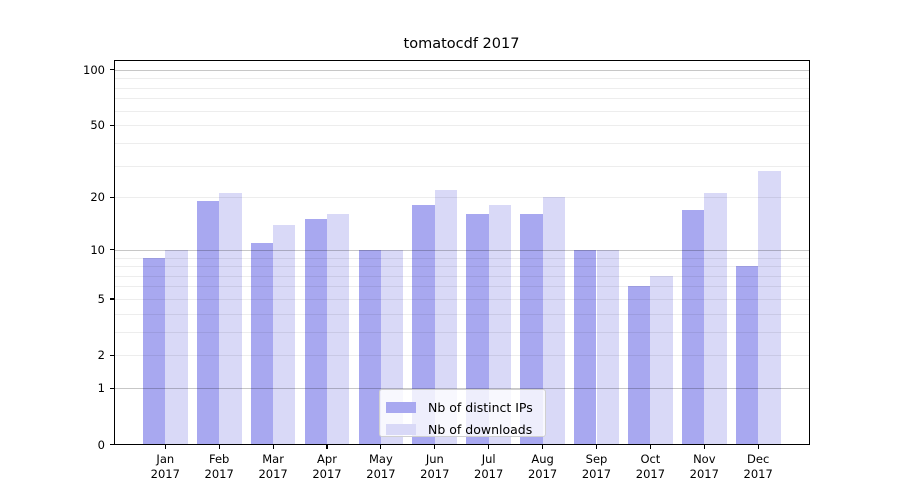 The height and width of the screenshot is (500, 900). Describe the element at coordinates (446, 317) in the screenshot. I see `bar-downloads-jun` at that location.